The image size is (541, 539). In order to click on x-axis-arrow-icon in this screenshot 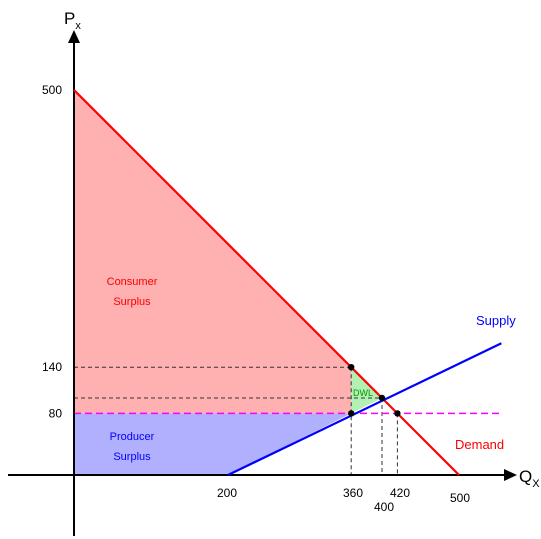, I will do `click(510, 475)`.